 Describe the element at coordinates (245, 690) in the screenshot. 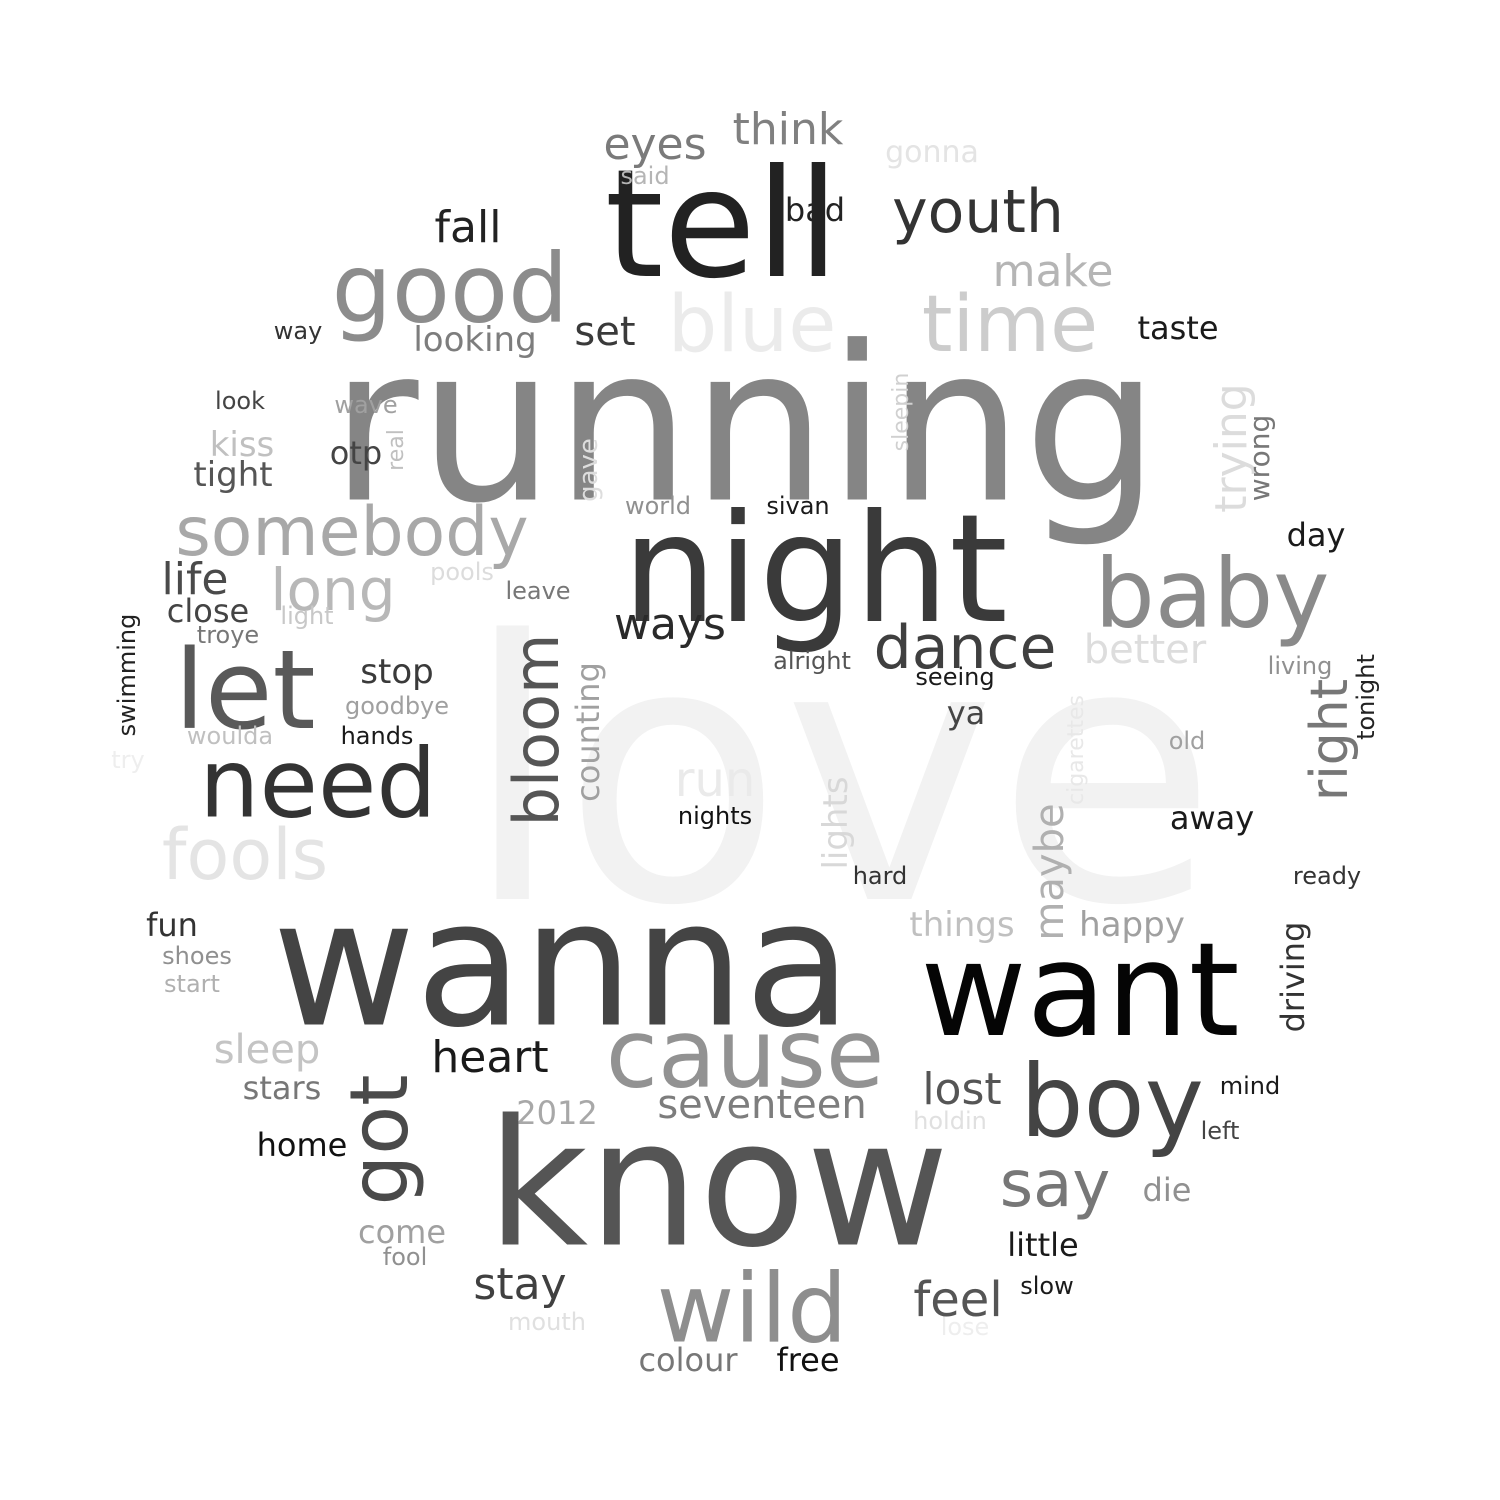

I see `word-let: let` at that location.